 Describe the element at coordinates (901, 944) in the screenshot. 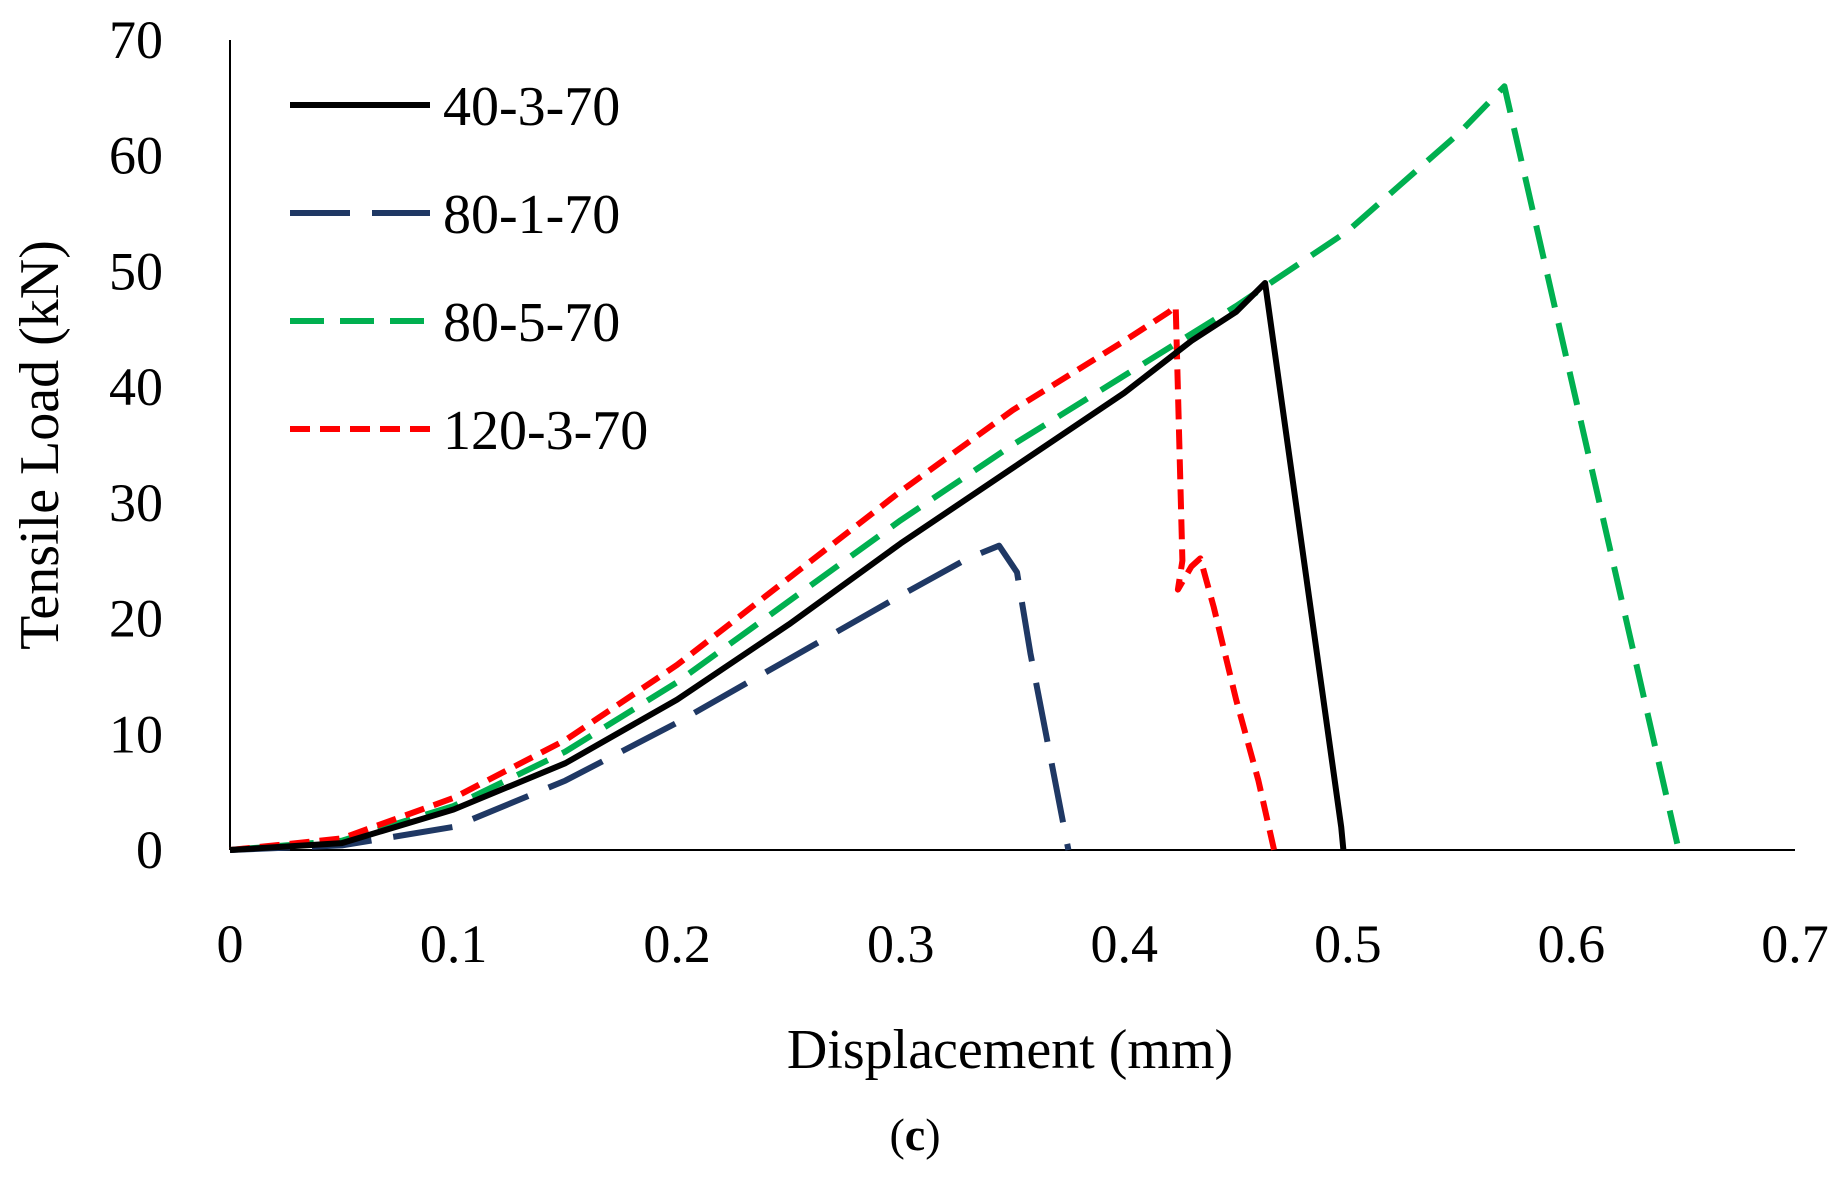

I see `x-tick-label: 0.3` at that location.